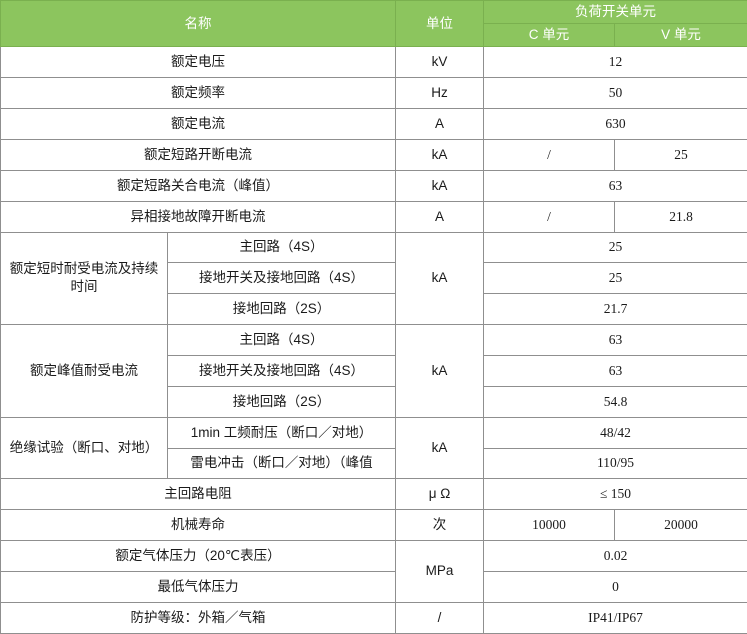 This screenshot has width=747, height=634. What do you see at coordinates (615, 432) in the screenshot?
I see `group-sub-value: 48/42` at bounding box center [615, 432].